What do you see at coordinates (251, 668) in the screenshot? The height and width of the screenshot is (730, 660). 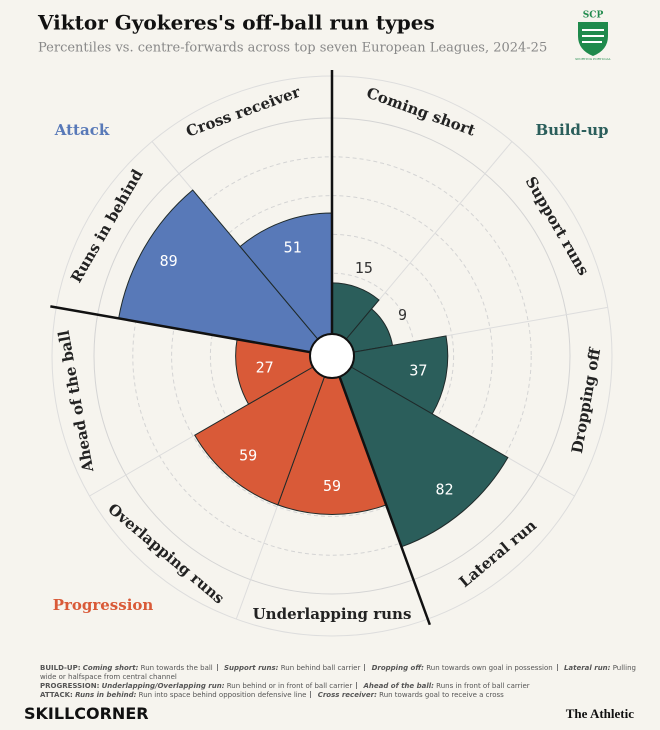 I see `term: Support runs:` at bounding box center [251, 668].